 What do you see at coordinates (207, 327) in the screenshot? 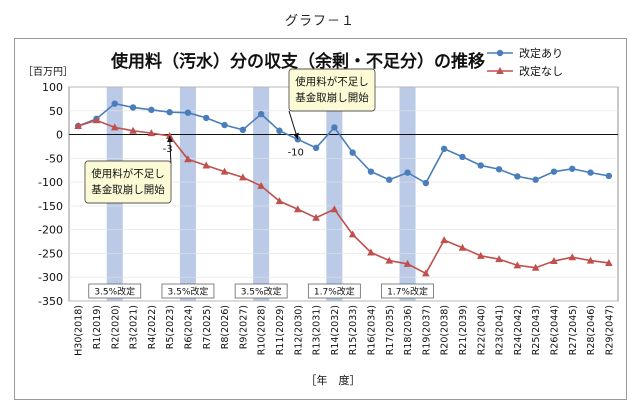
I see `x-tick-label: R7(2025)` at bounding box center [207, 327].